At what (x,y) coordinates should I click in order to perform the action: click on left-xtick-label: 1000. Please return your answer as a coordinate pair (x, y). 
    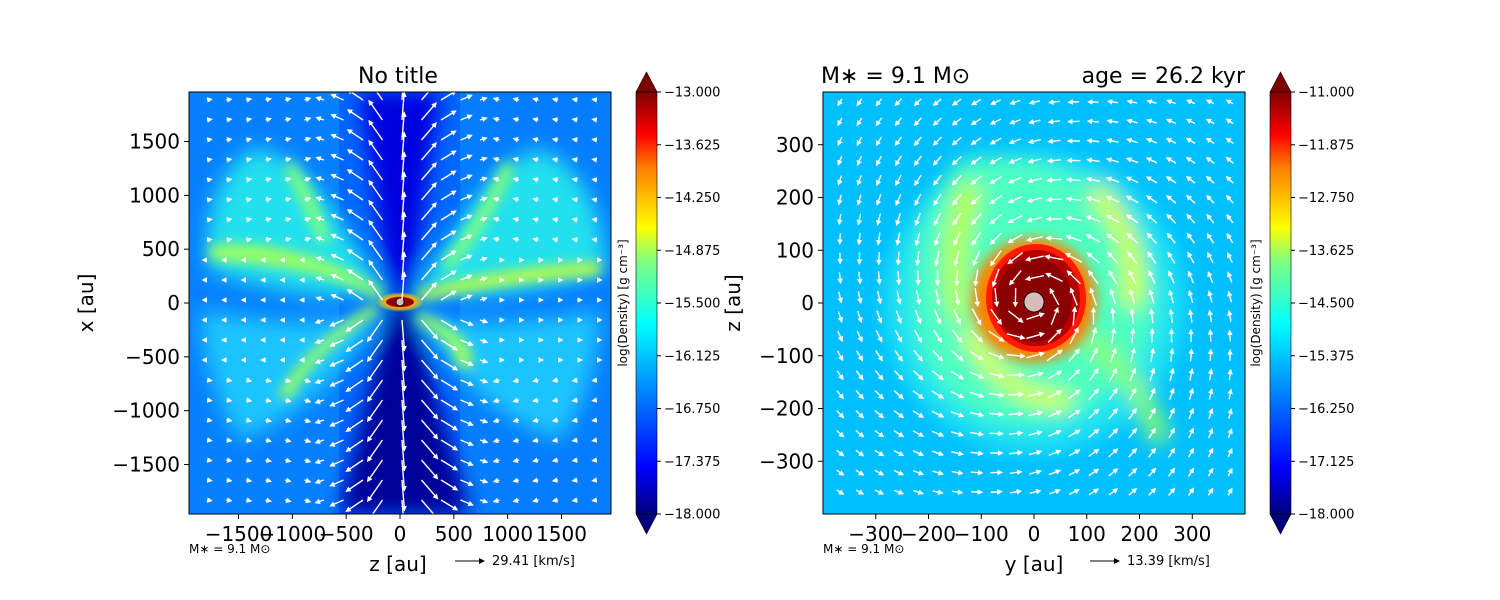
    Looking at the image, I should click on (507, 534).